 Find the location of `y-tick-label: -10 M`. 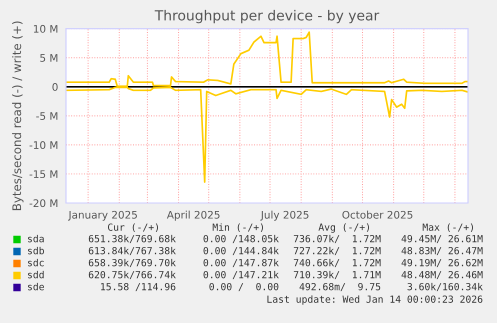

y-tick-label: -10 M is located at coordinates (44, 145).